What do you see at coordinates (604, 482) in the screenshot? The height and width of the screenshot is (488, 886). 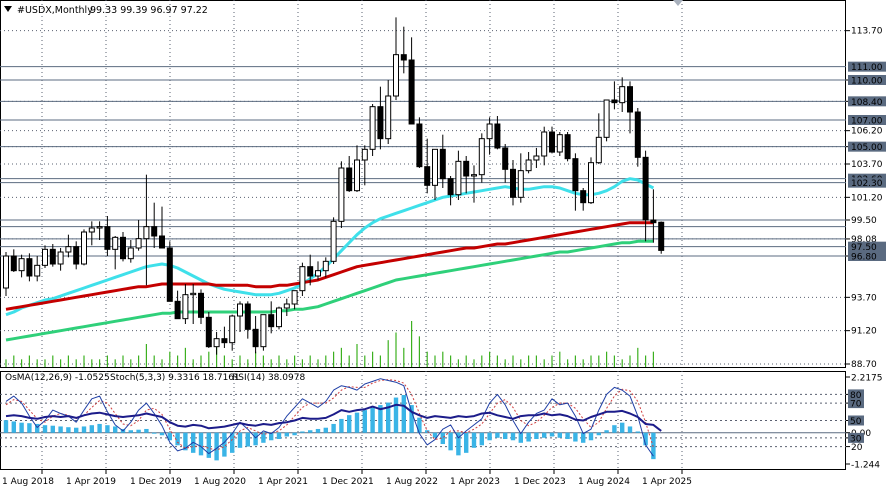 I see `x-tick-label: 1 Aug 2024` at bounding box center [604, 482].